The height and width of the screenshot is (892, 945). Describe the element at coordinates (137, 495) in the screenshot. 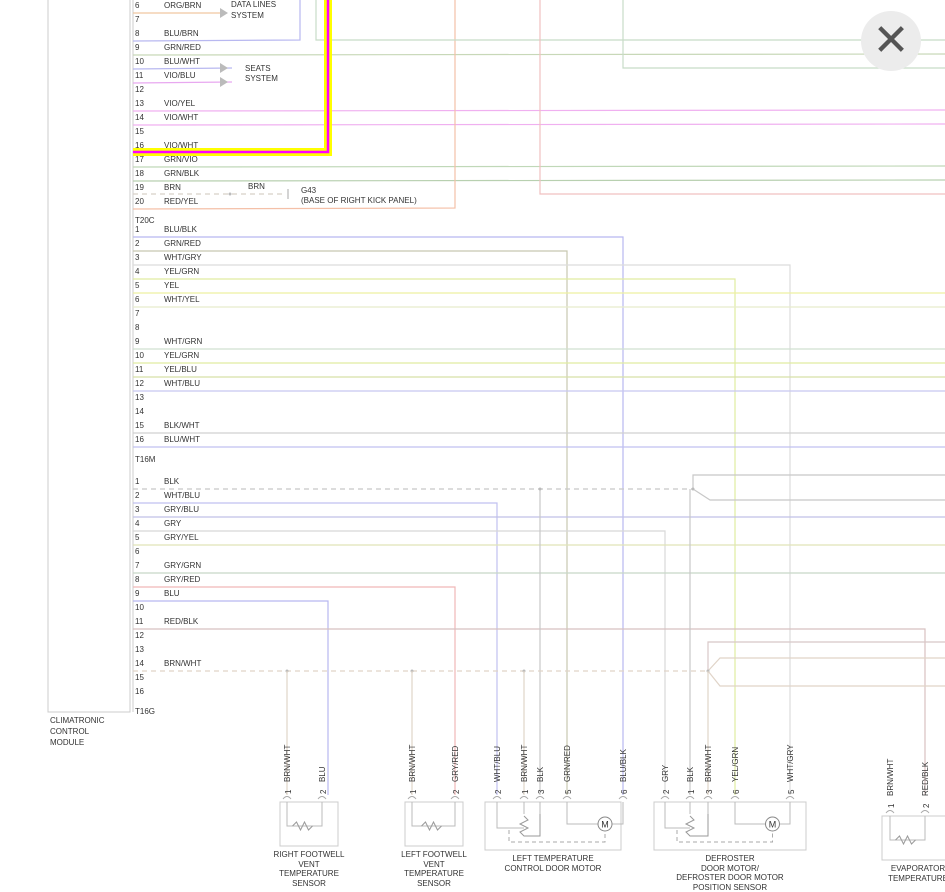

I see `pin-number: 2` at that location.